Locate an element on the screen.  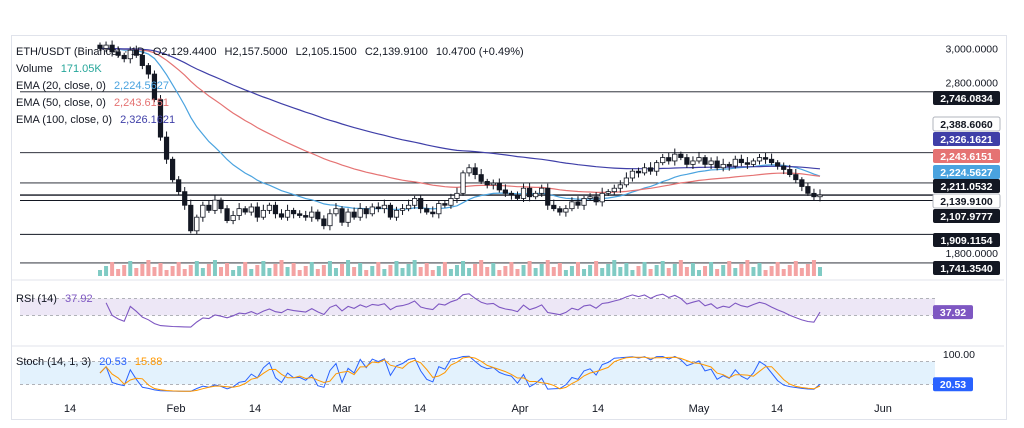
legend-stoch-row: Stoch (14, 1, 3) 20.53 15.88 is located at coordinates (91, 362).